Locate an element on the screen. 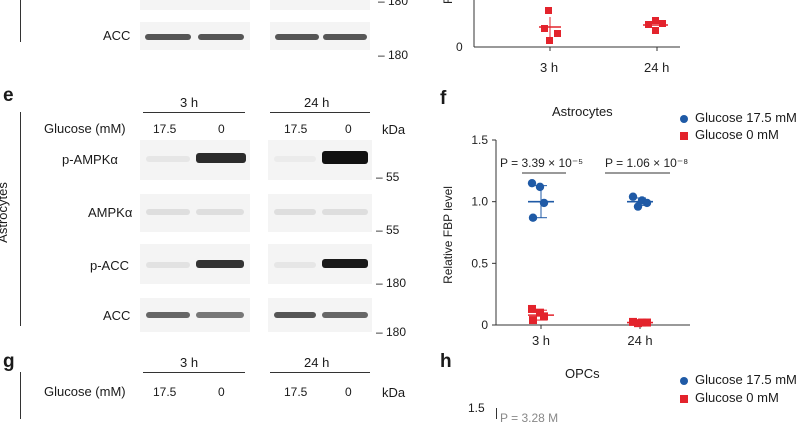 The width and height of the screenshot is (800, 425). f-pvalue-3h: P = 3.39 × 10⁻⁵ is located at coordinates (541, 163).